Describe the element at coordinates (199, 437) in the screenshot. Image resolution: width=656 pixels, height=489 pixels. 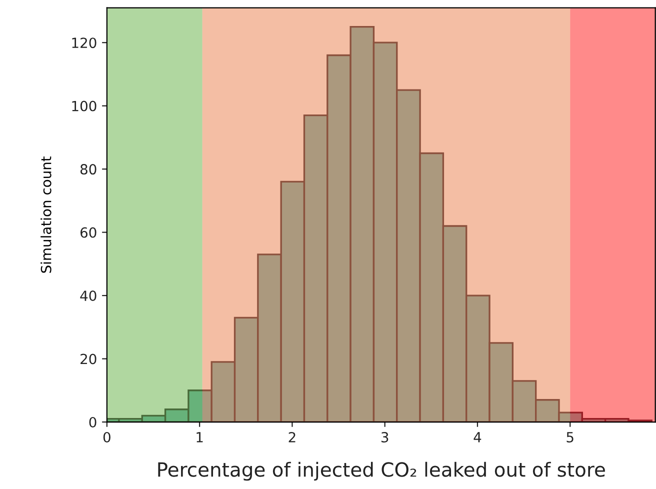
I see `x-tick-label: 1` at that location.